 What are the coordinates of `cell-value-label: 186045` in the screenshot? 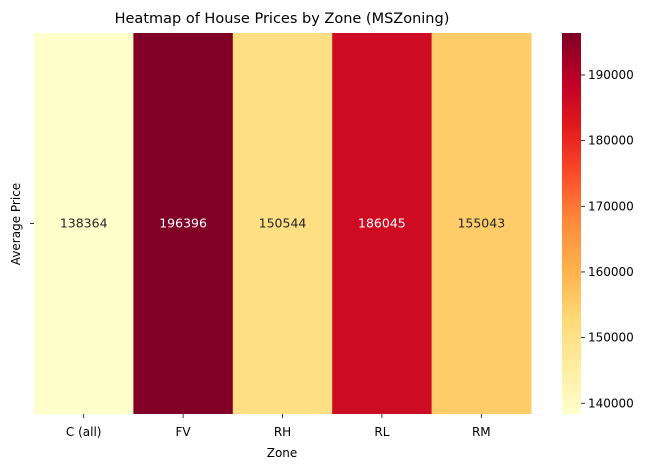 It's located at (382, 223).